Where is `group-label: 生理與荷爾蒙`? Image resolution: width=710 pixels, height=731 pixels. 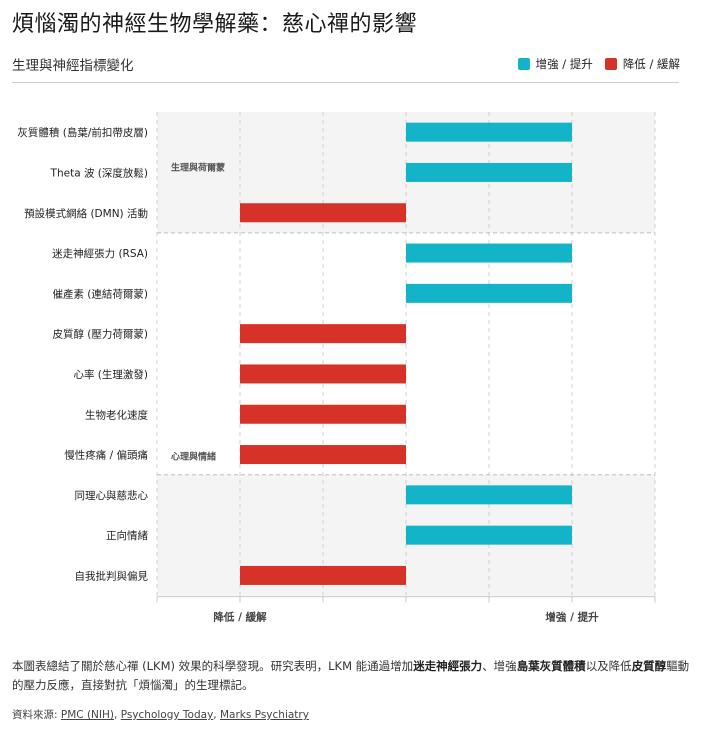 group-label: 生理與荷爾蒙 is located at coordinates (198, 167).